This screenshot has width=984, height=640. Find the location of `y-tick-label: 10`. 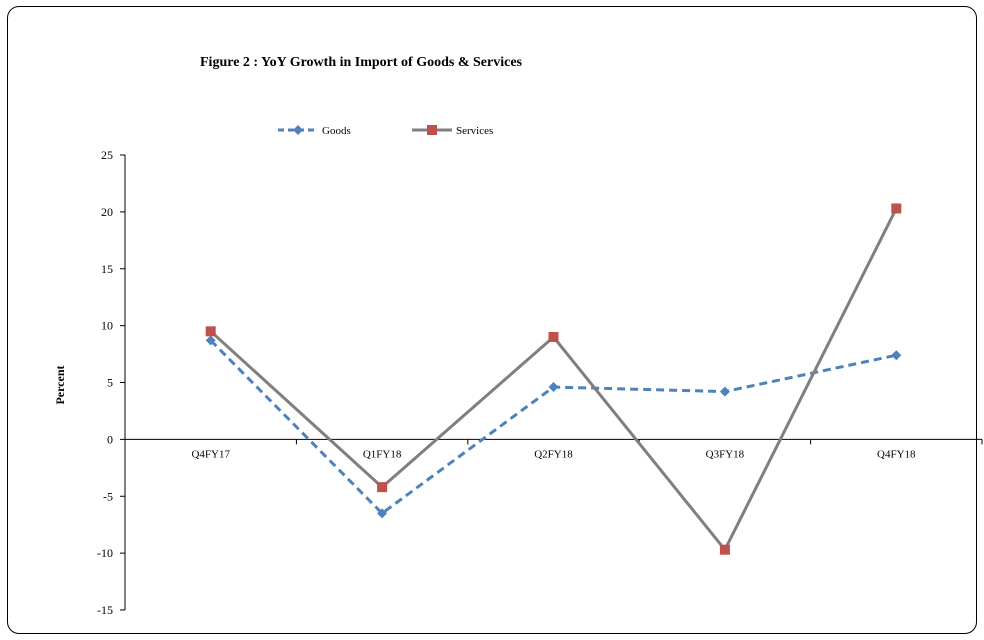

y-tick-label: 10 is located at coordinates (107, 326).